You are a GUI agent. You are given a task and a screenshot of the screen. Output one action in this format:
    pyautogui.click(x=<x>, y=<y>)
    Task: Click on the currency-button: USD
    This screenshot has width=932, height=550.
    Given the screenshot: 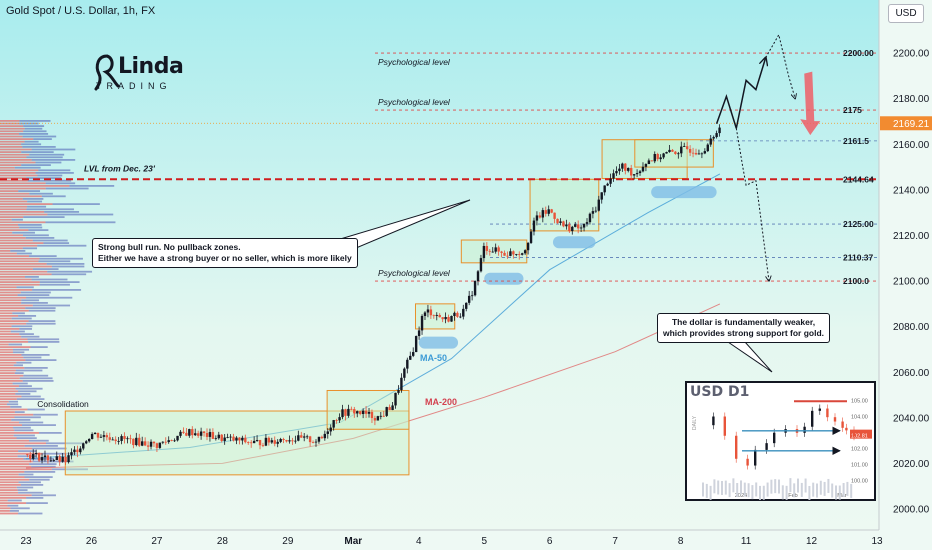 What is the action you would take?
    pyautogui.click(x=906, y=13)
    